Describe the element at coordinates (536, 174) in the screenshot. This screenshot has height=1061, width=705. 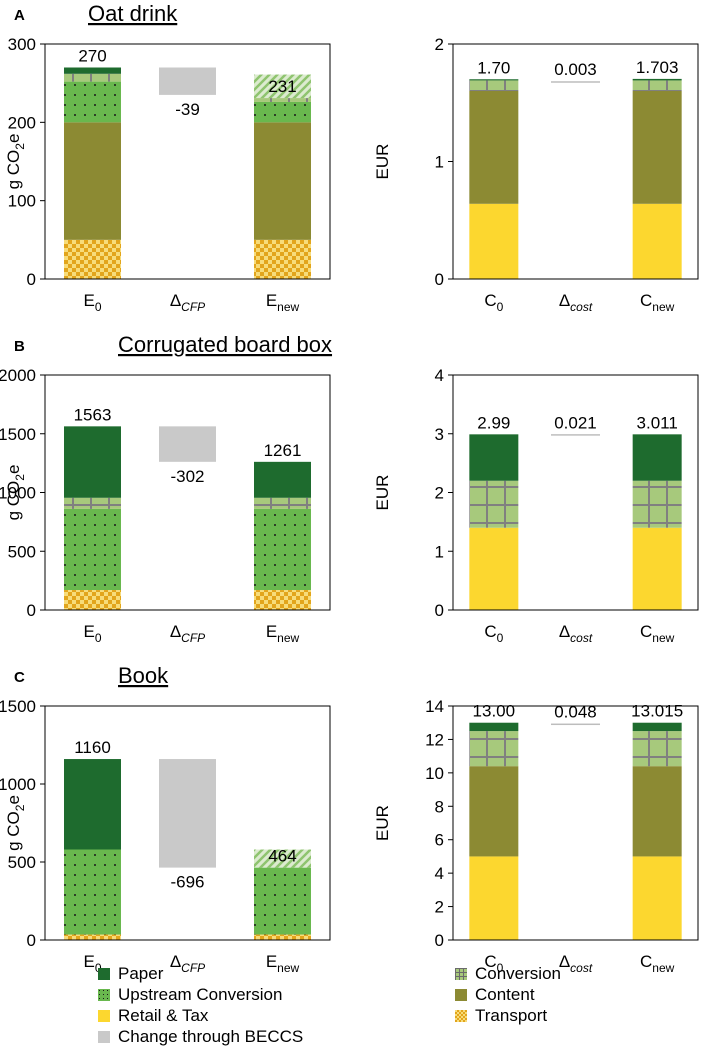
I see `chart-a-cost: 1.70 0.003 1.703 0 1 2 EUR C0 Δcost Cnew` at that location.